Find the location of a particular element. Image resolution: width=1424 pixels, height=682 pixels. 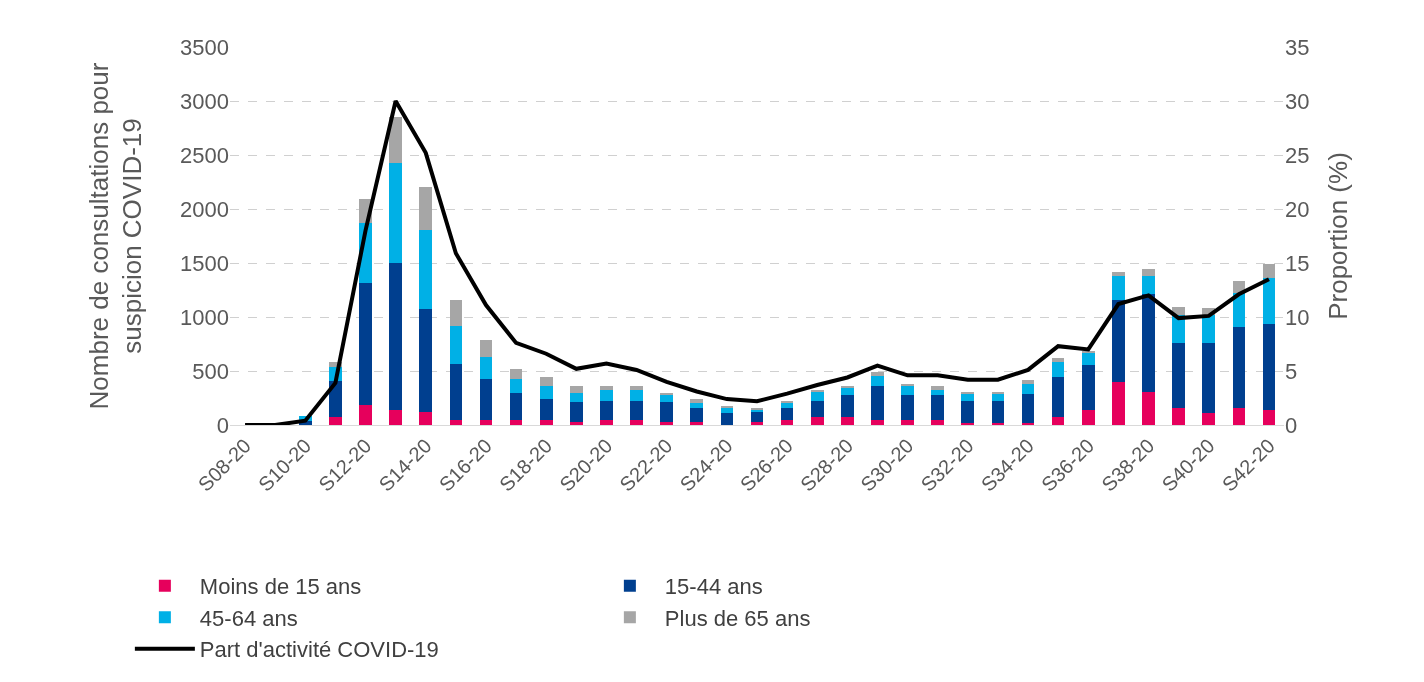

y-tick-label: 2000 is located at coordinates (204, 209).